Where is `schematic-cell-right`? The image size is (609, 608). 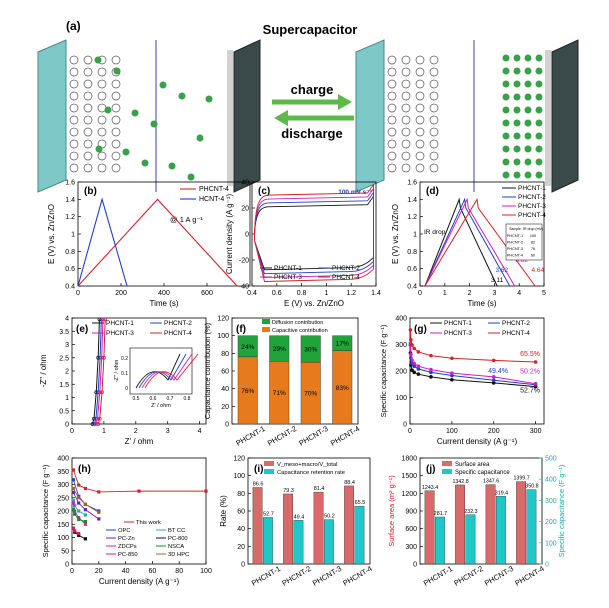
schematic-cell-right is located at coordinates (467, 116).